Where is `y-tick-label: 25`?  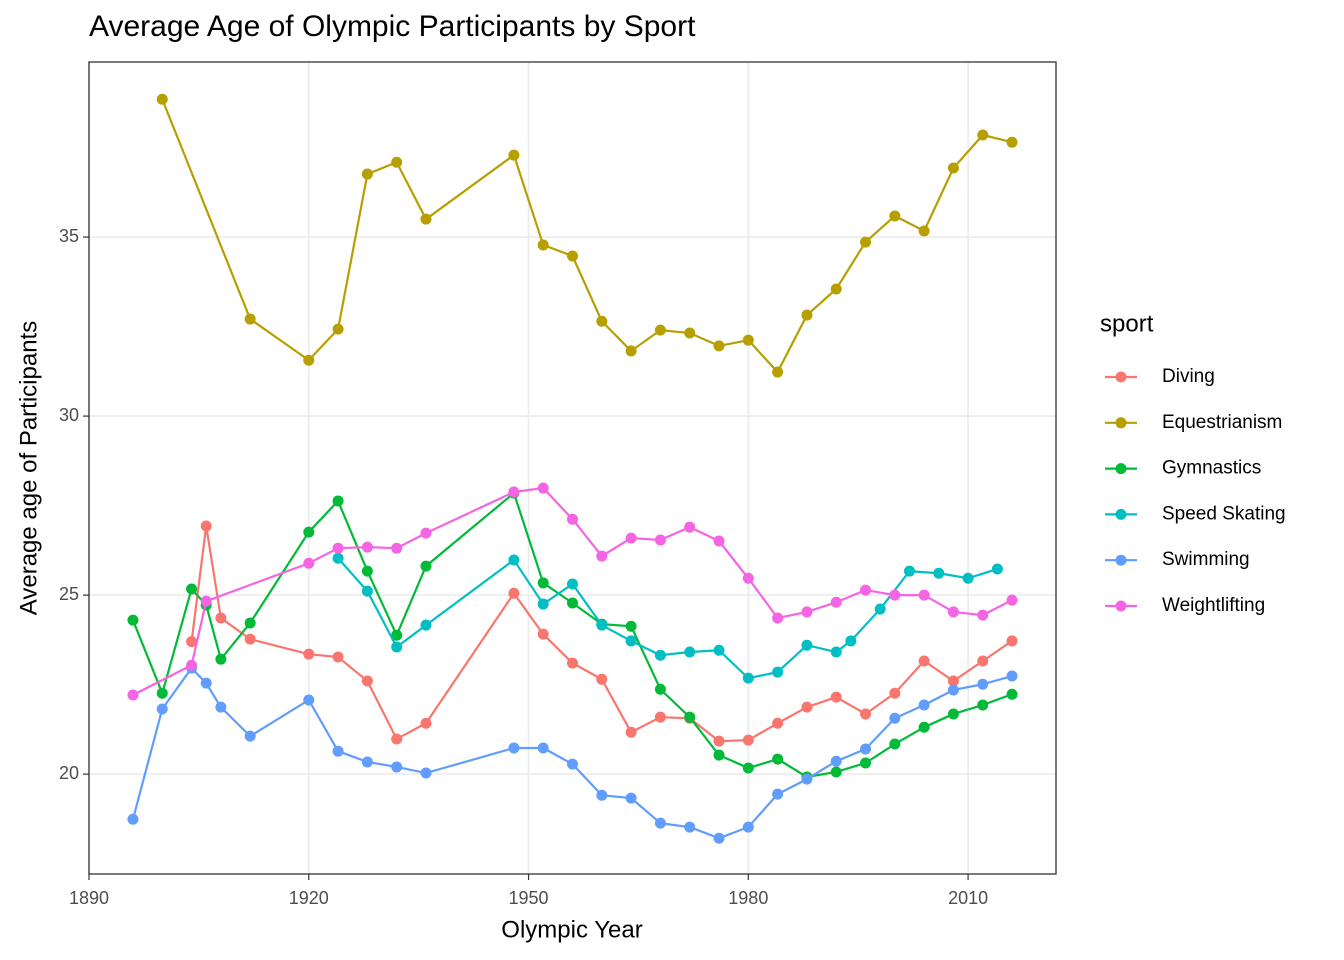 y-tick-label: 25 is located at coordinates (69, 594).